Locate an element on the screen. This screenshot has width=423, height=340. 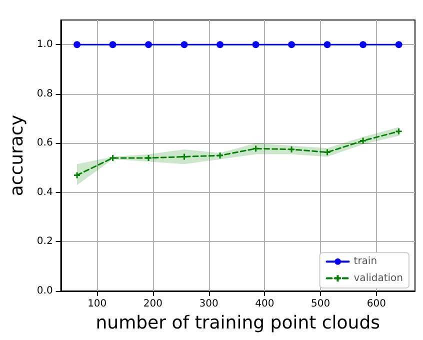
x-axis-title: number of training point clouds is located at coordinates (238, 323).